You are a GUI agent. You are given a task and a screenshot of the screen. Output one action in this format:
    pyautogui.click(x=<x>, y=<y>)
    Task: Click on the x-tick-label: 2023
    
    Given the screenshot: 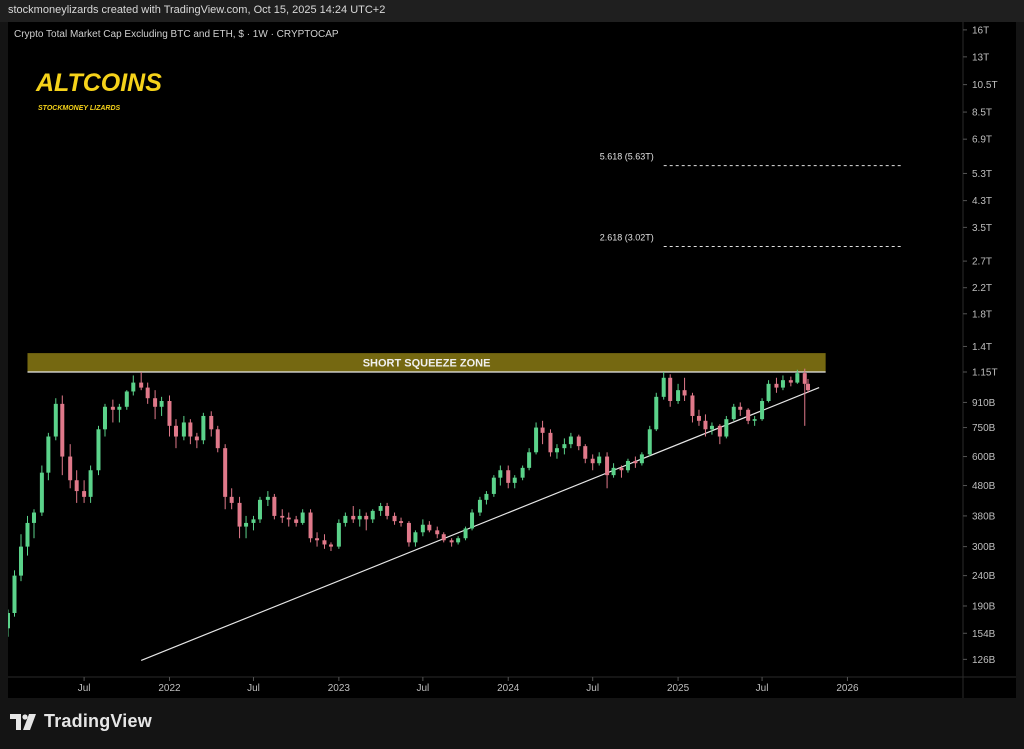 What is the action you would take?
    pyautogui.click(x=339, y=688)
    